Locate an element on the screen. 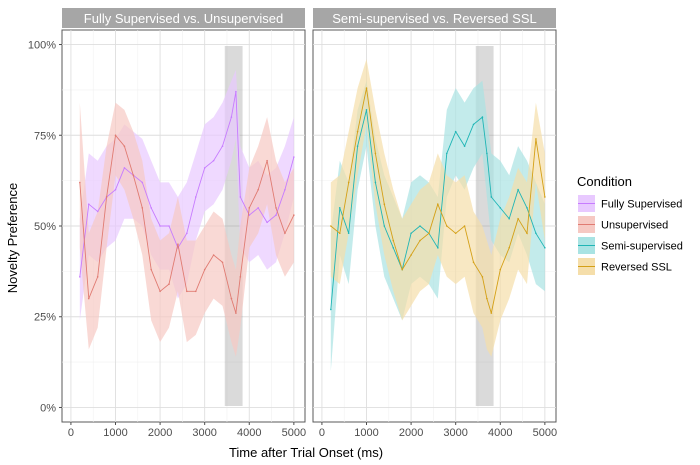 Image resolution: width=700 pixels, height=465 pixels. legend-key-semi-supervised: Semi-supervised is located at coordinates (630, 245).